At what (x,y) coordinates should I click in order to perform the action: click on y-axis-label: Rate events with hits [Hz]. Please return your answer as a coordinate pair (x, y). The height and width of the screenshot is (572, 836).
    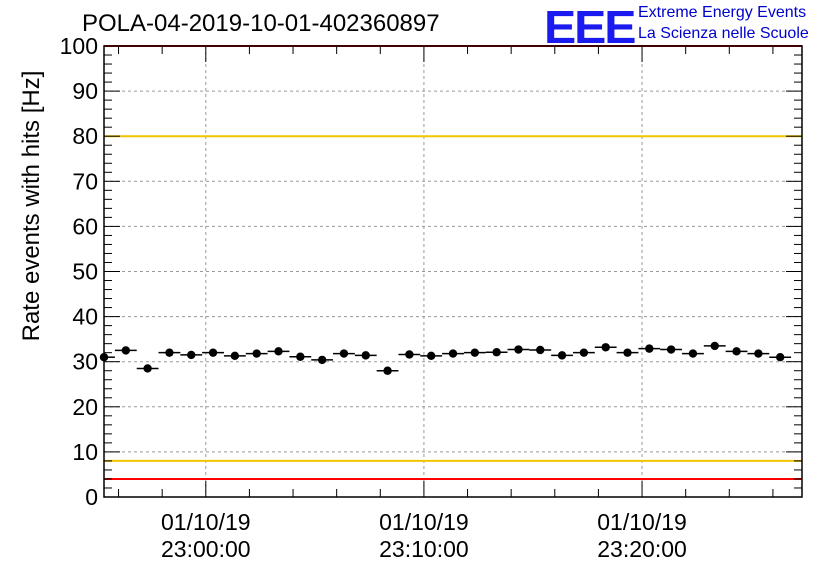
    Looking at the image, I should click on (31, 206).